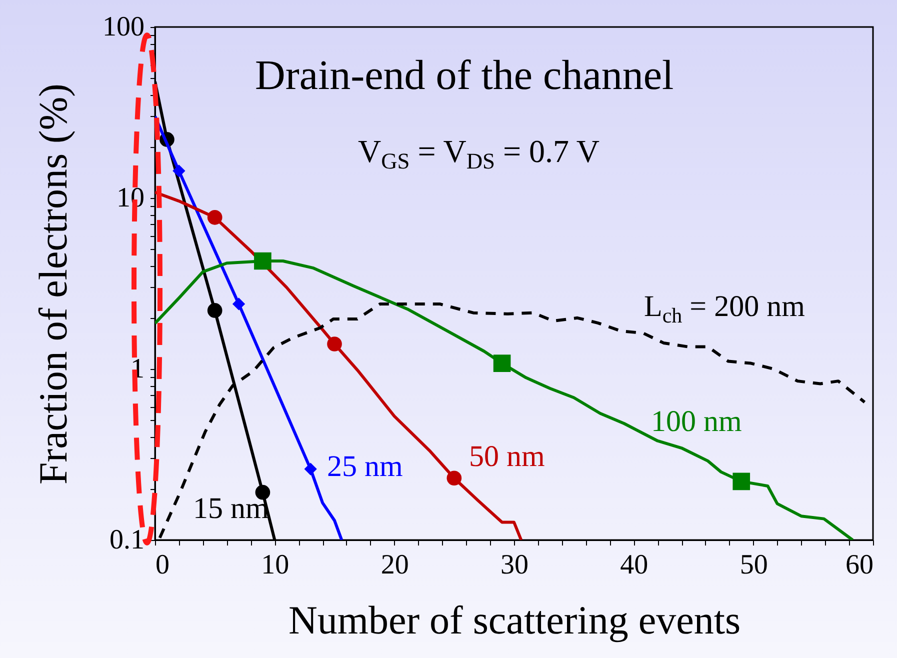 This screenshot has width=897, height=658. I want to click on series-label: 25 nm, so click(365, 466).